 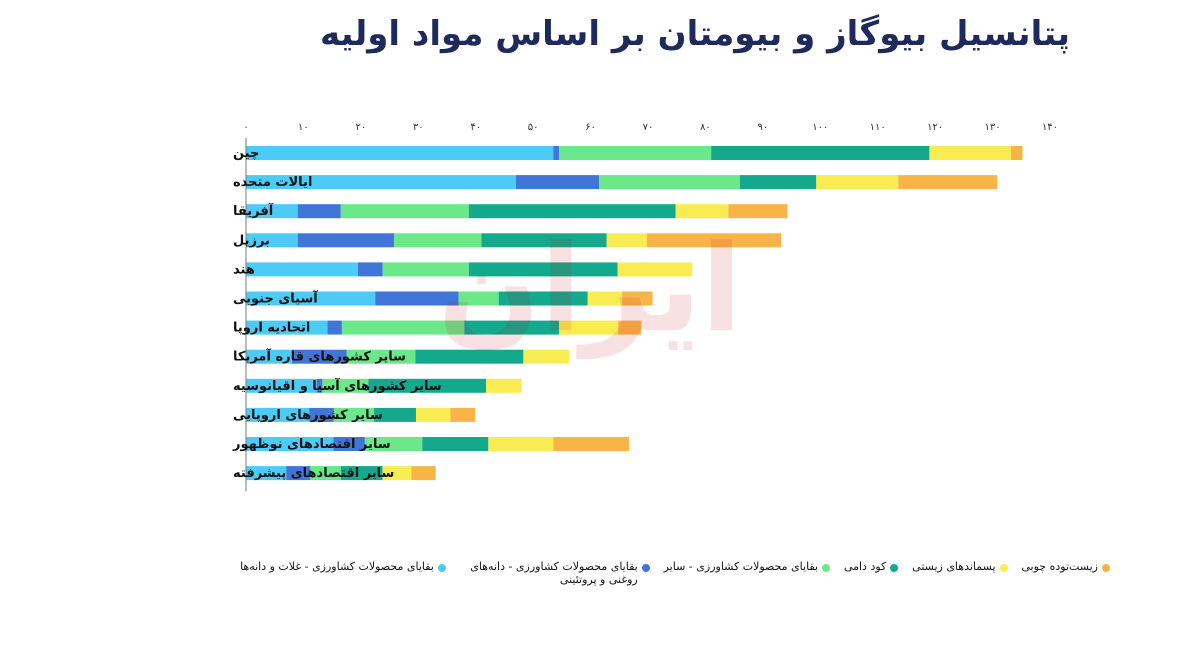 I want to click on category-label: اتحادیه اروپا, so click(x=271, y=328).